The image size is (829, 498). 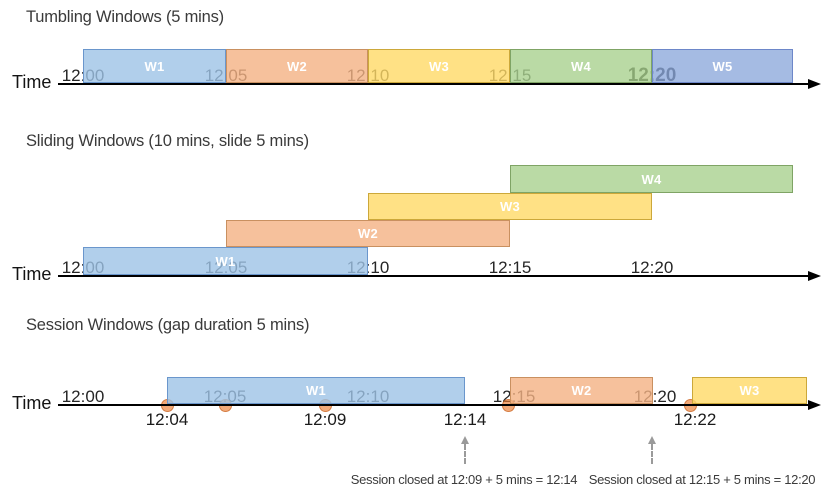 What do you see at coordinates (814, 84) in the screenshot?
I see `tumbling-timeline-arrowhead-icon` at bounding box center [814, 84].